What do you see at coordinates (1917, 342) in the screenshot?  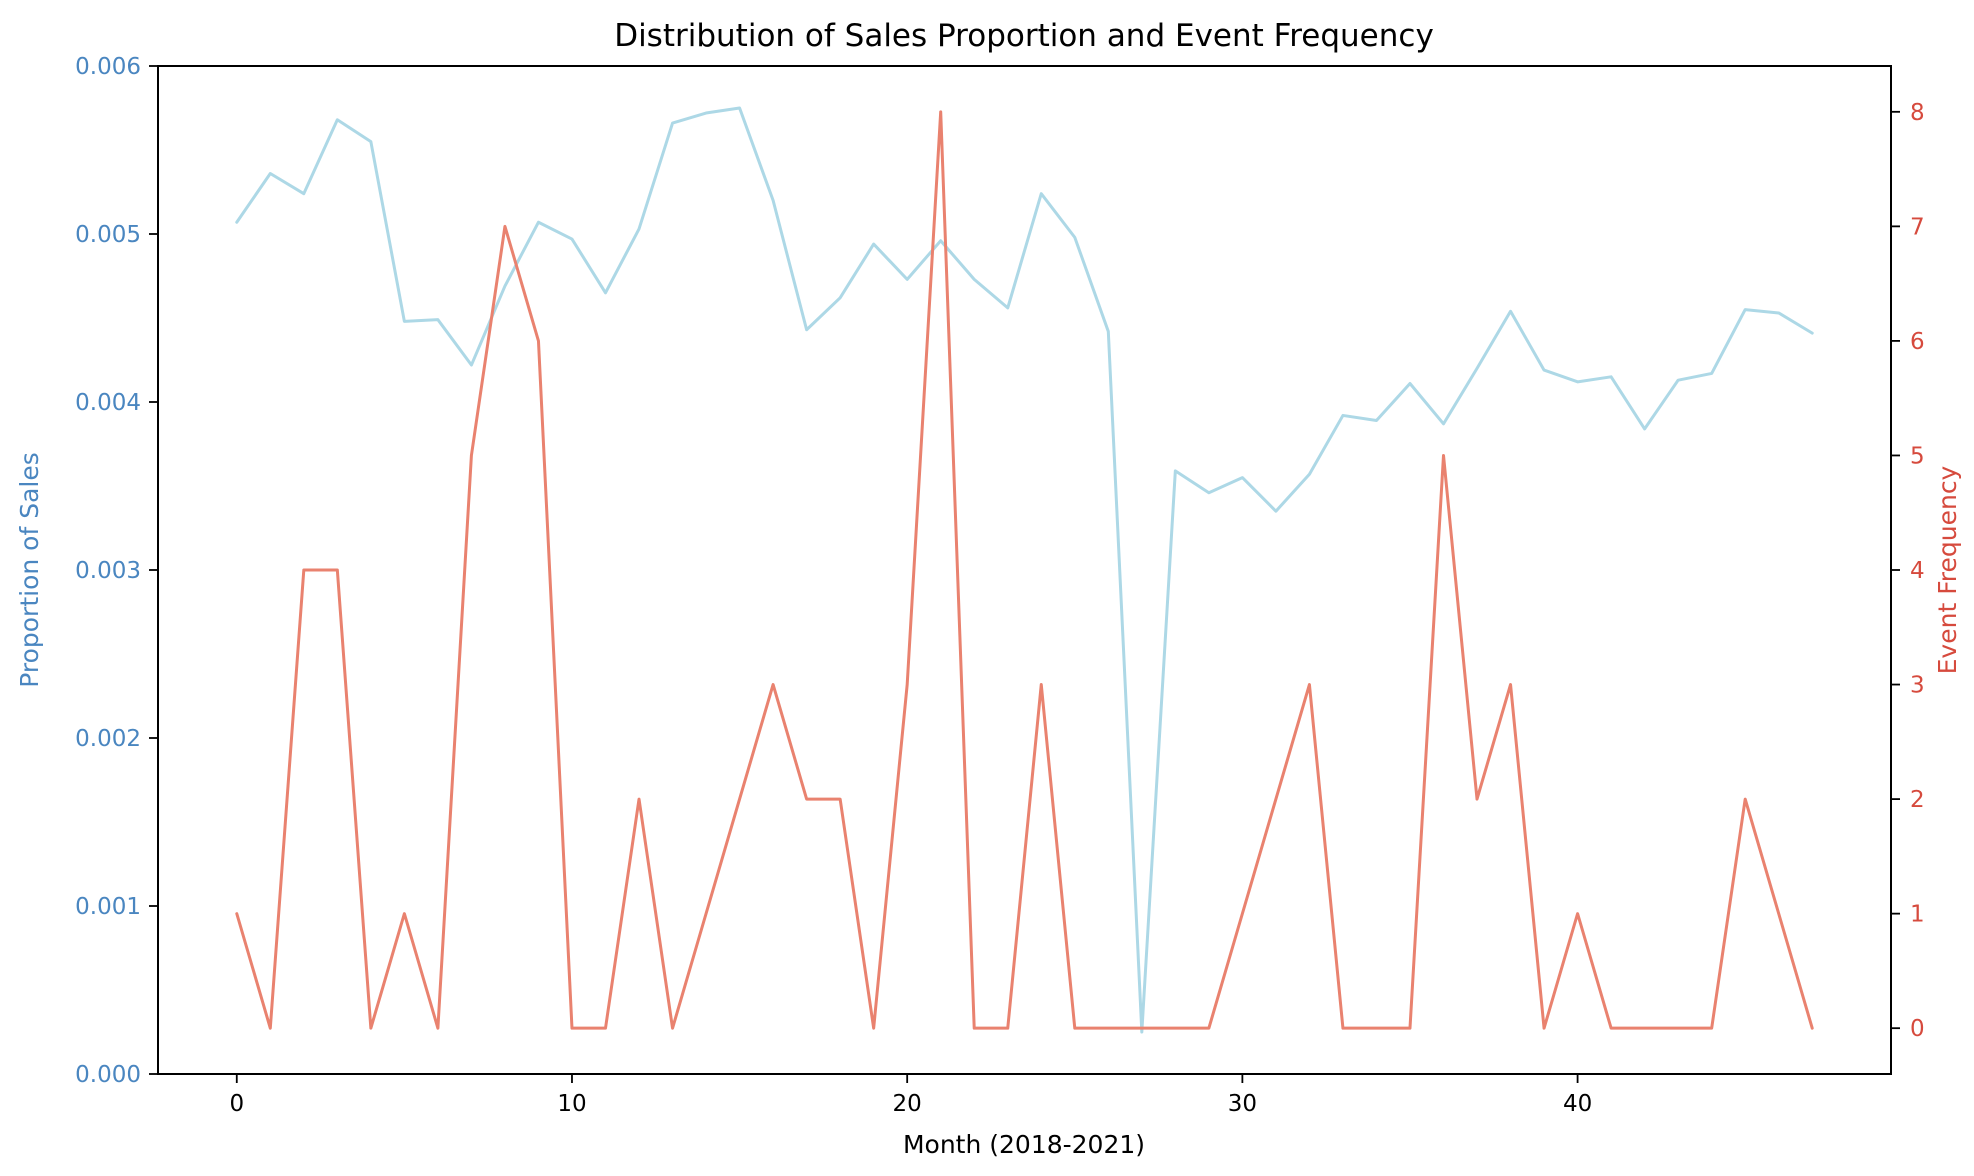 I see `y-right-tick-label: 6` at bounding box center [1917, 342].